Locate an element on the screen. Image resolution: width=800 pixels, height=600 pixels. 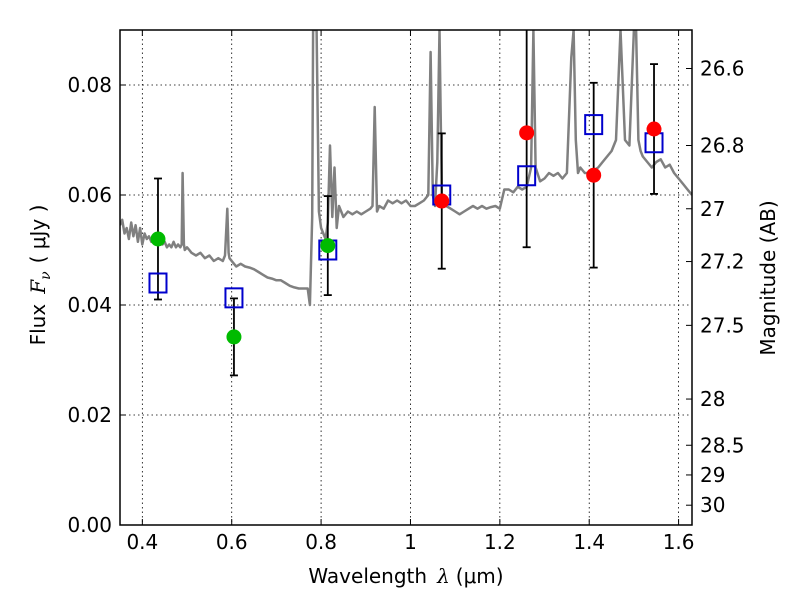
magnitude-tick-label: 26.8 is located at coordinates (722, 146).